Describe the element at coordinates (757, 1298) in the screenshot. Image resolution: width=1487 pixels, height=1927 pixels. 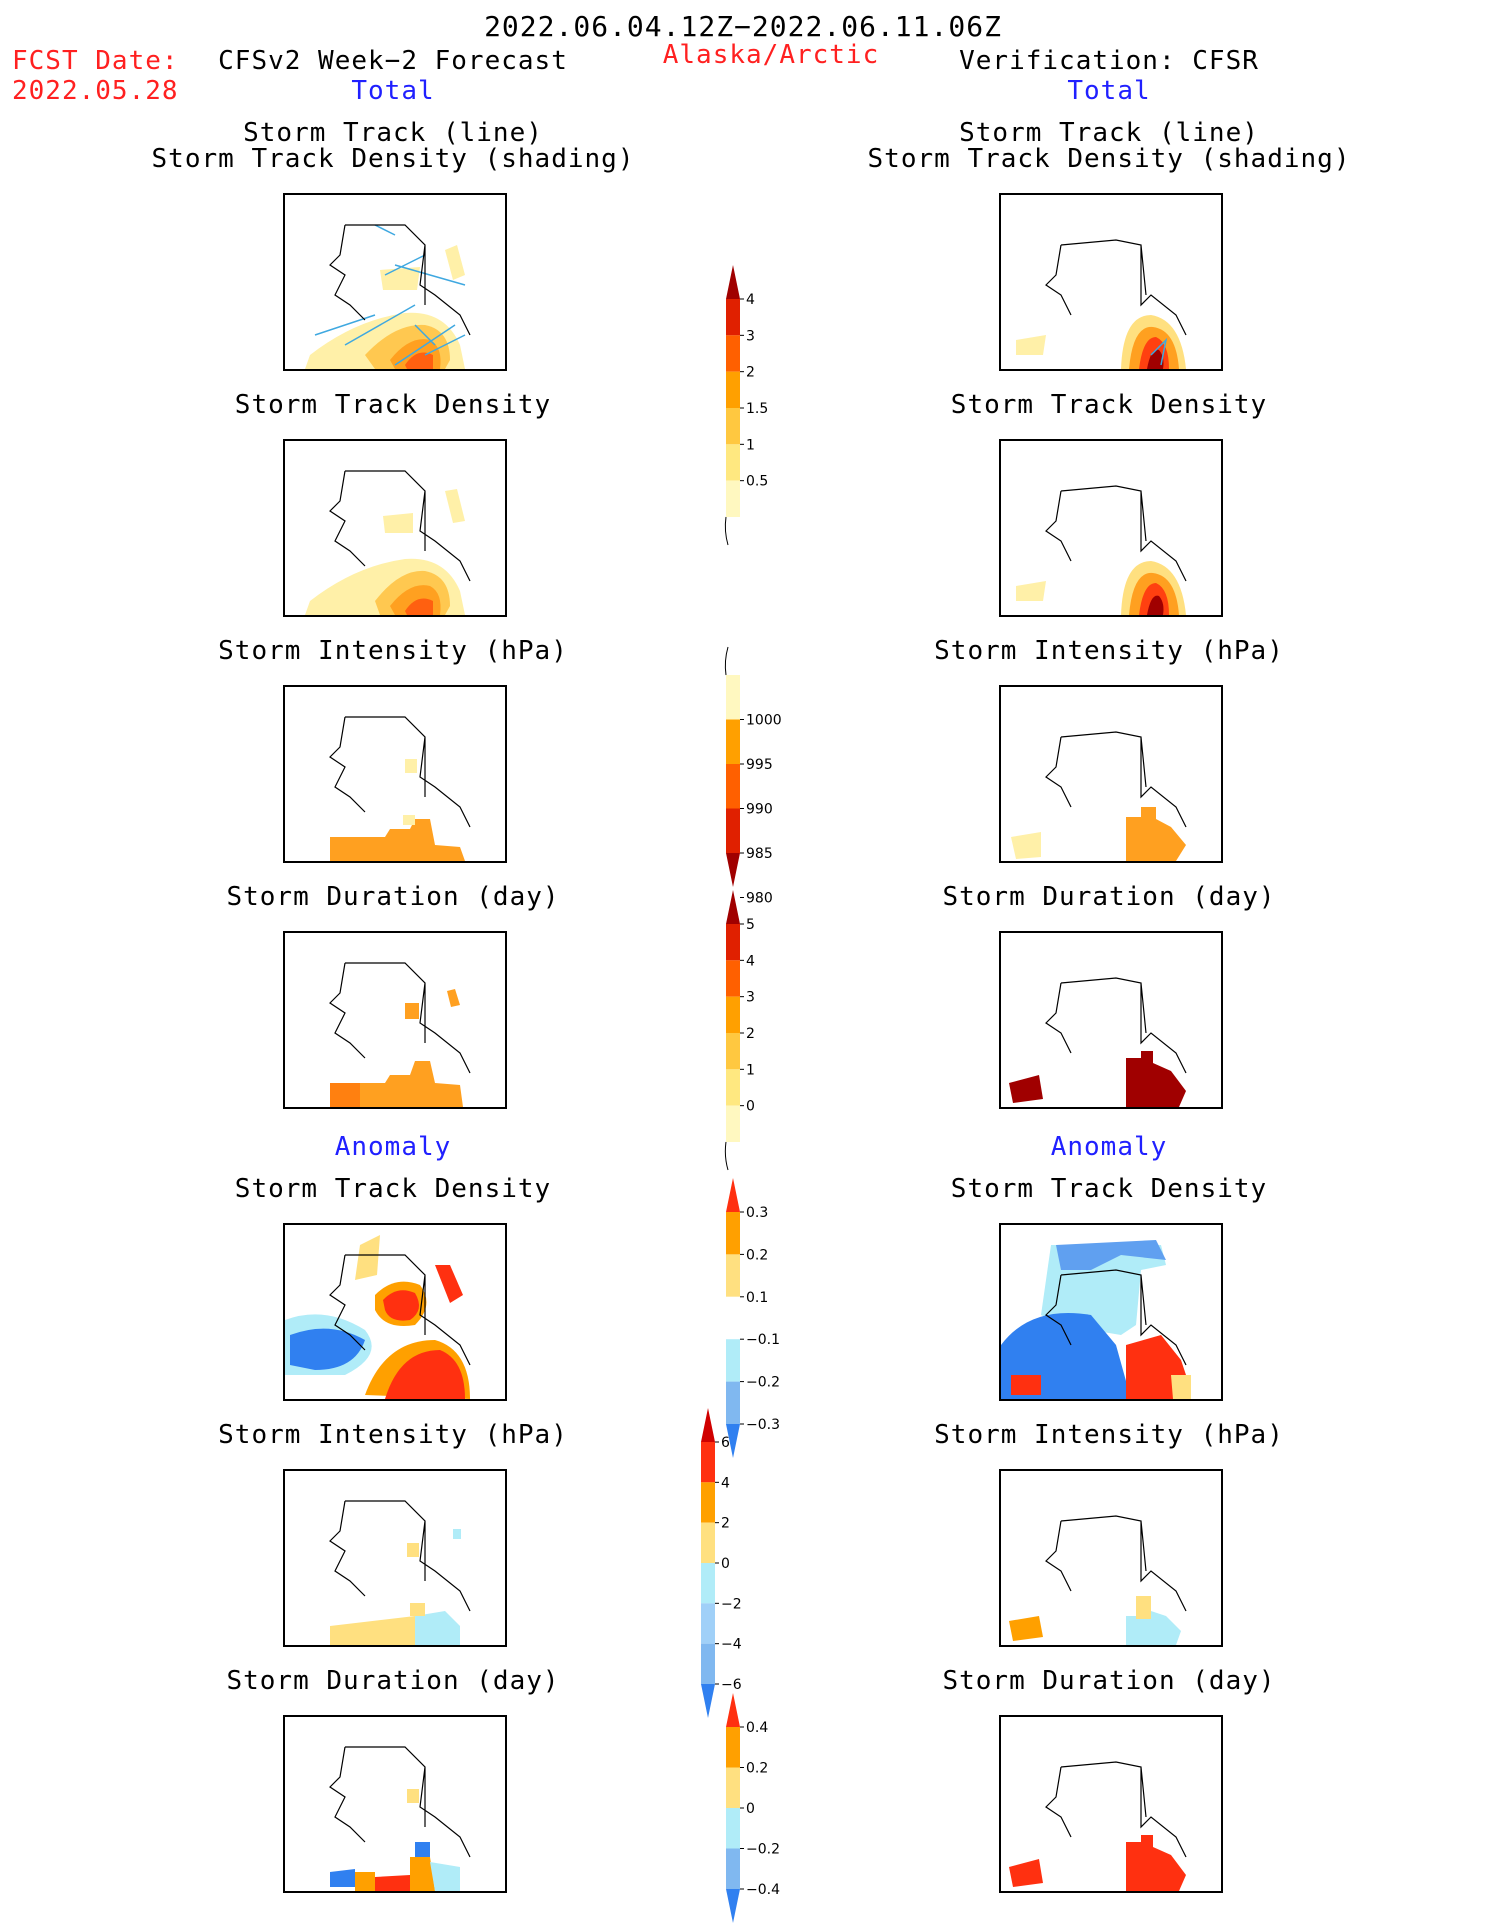
I see `colorbar-tick-label: 0.1` at that location.